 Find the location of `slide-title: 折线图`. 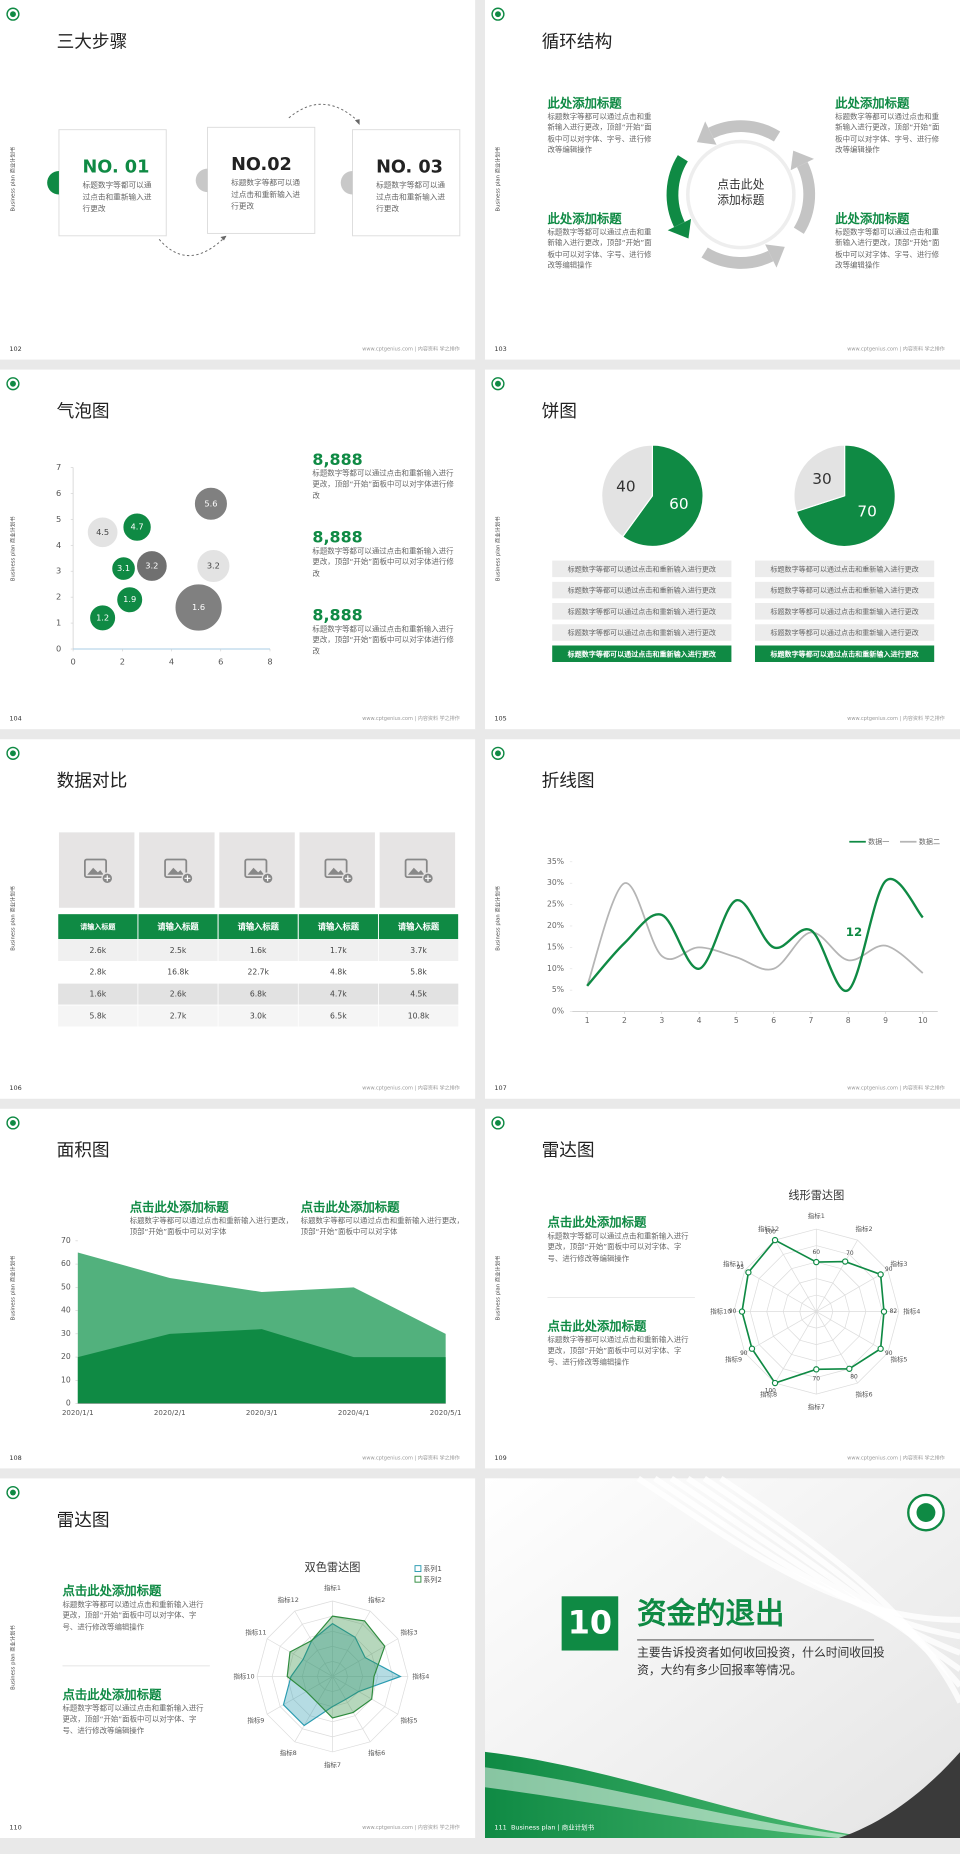

slide-title: 折线图 is located at coordinates (568, 781).